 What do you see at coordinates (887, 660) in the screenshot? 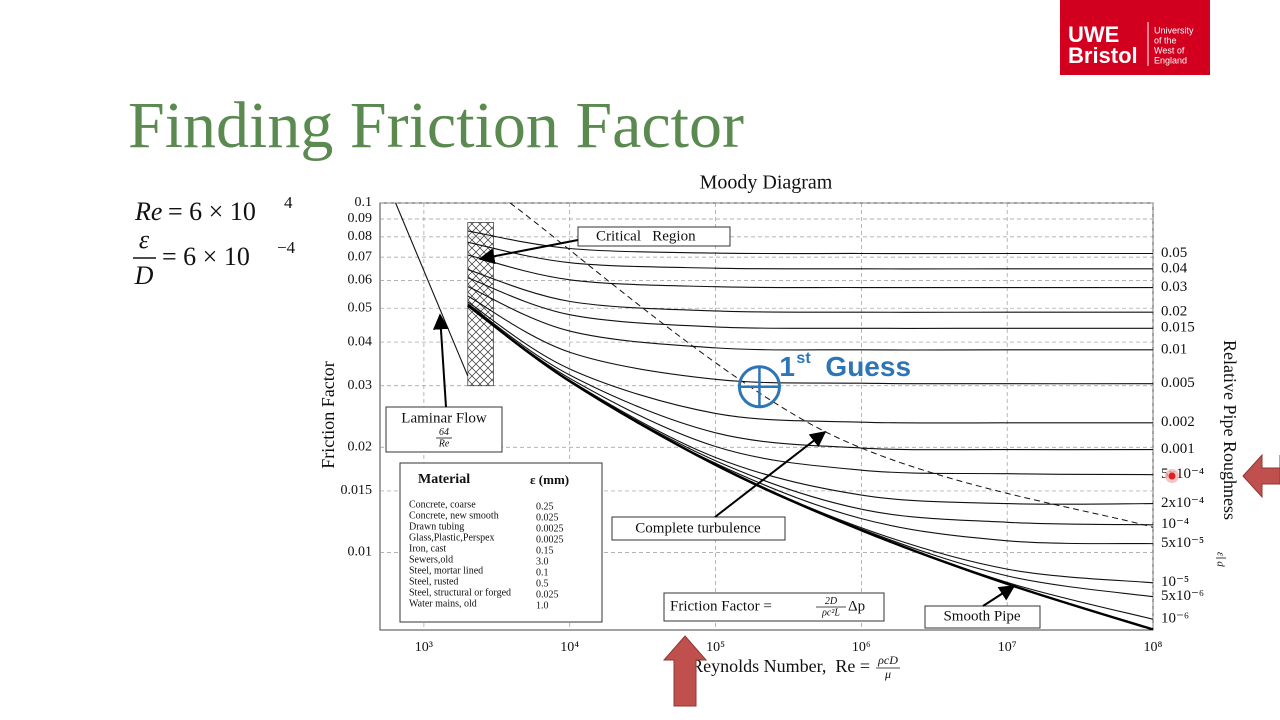
I see `x-axis-label-num: ρcD` at bounding box center [887, 660].